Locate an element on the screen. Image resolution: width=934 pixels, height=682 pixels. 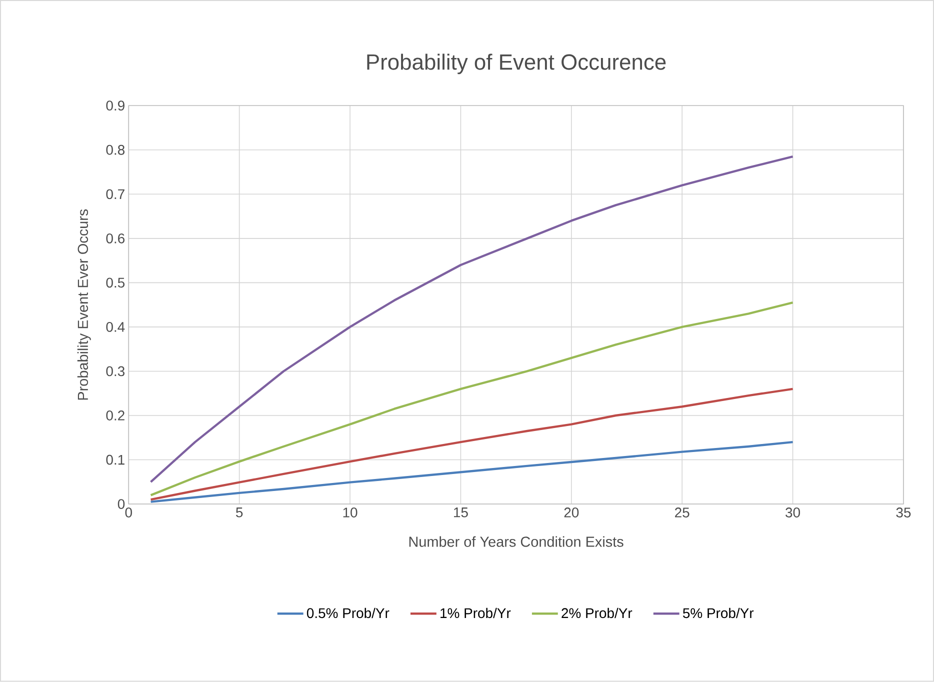
chart-title: Probability of Event Occurence is located at coordinates (516, 64).